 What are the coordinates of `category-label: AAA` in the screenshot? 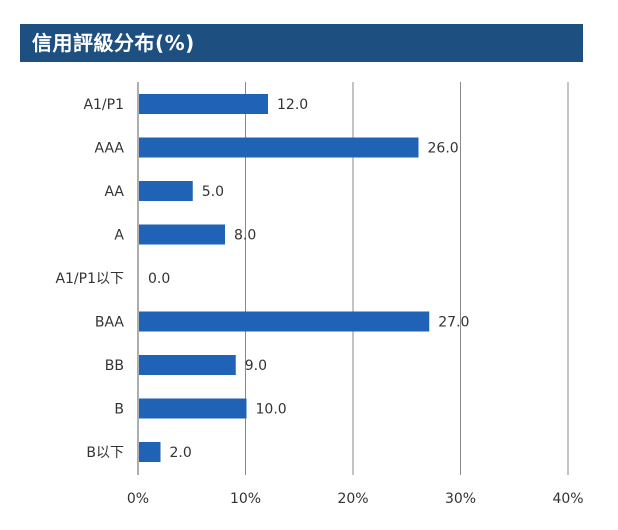 It's located at (109, 149).